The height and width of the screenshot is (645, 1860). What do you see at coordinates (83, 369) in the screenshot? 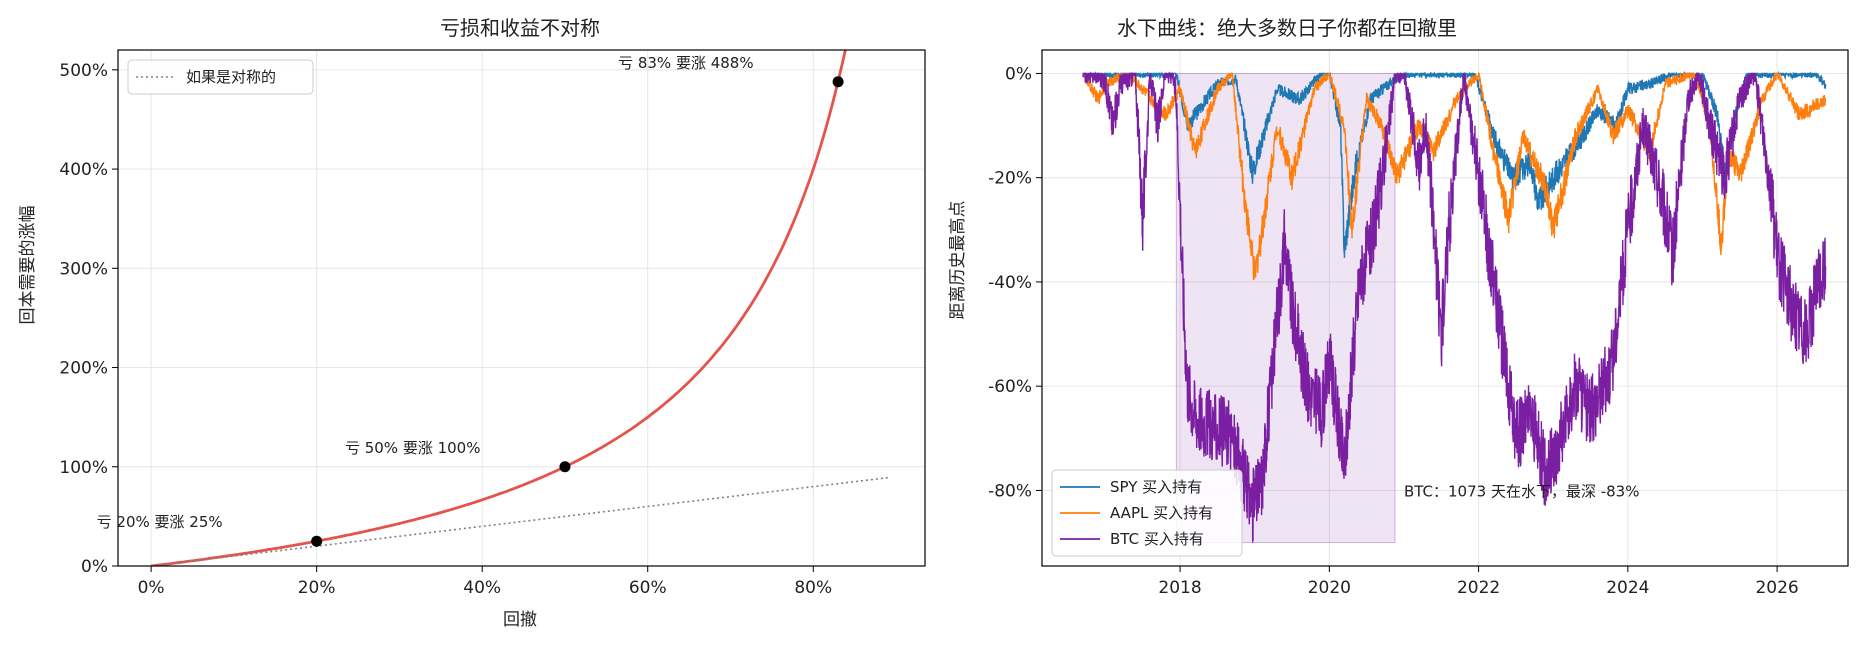
I see `y-tick-label: 200%` at bounding box center [83, 369].